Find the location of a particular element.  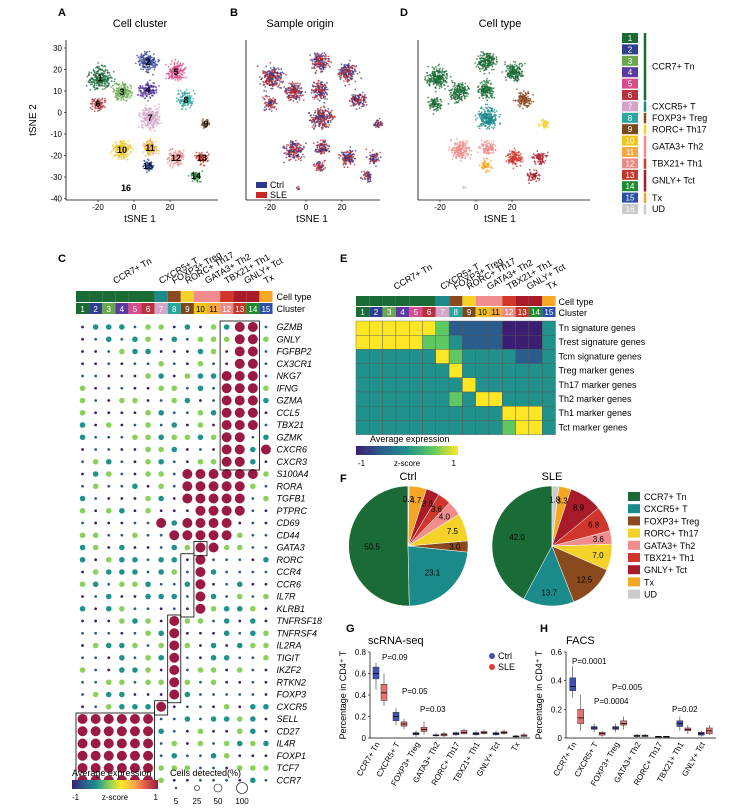

panel-h-letter: H is located at coordinates (544, 629).